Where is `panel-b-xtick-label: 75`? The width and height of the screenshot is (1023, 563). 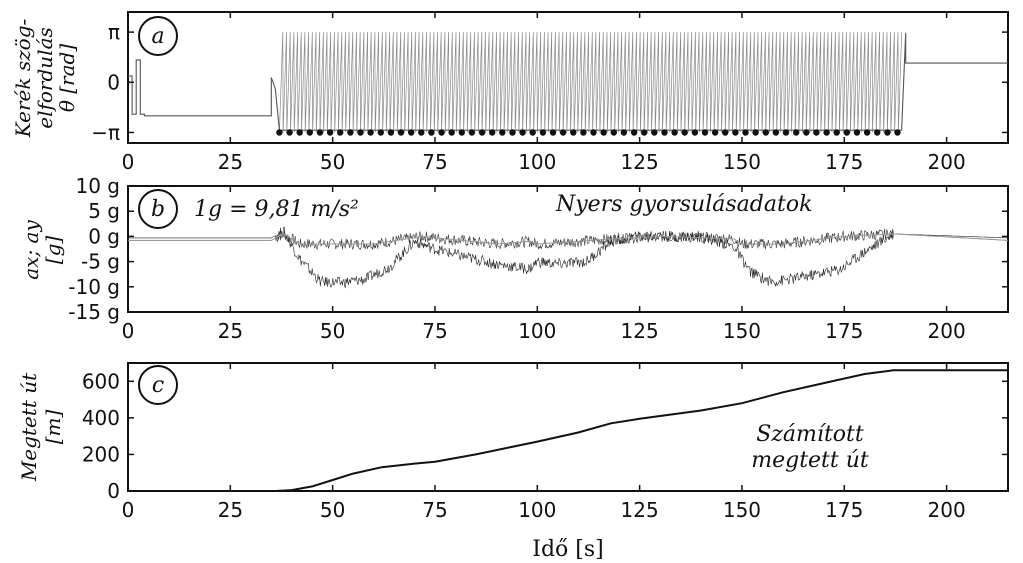
panel-b-xtick-label: 75 is located at coordinates (434, 331).